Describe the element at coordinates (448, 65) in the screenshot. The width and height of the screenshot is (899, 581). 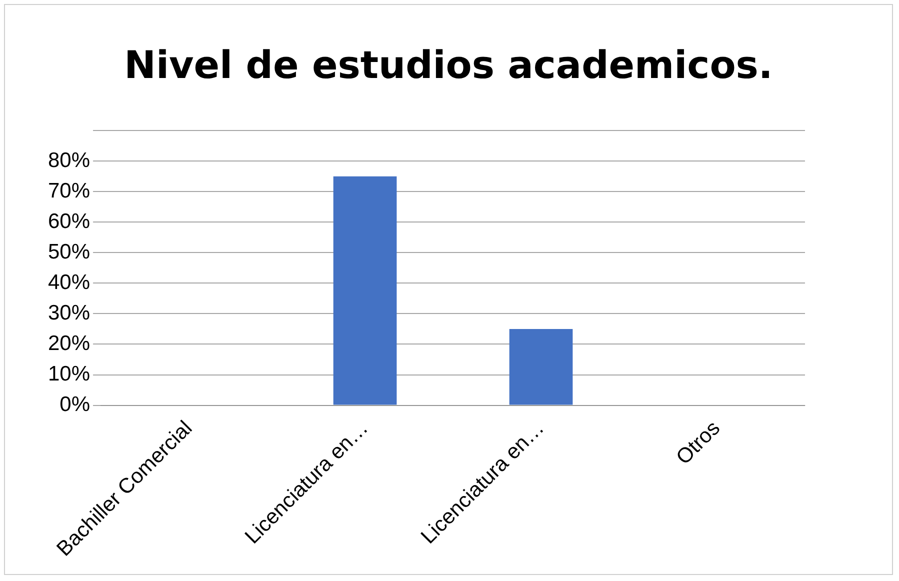
I see `chart-title: Nivel de estudios academicos.` at that location.